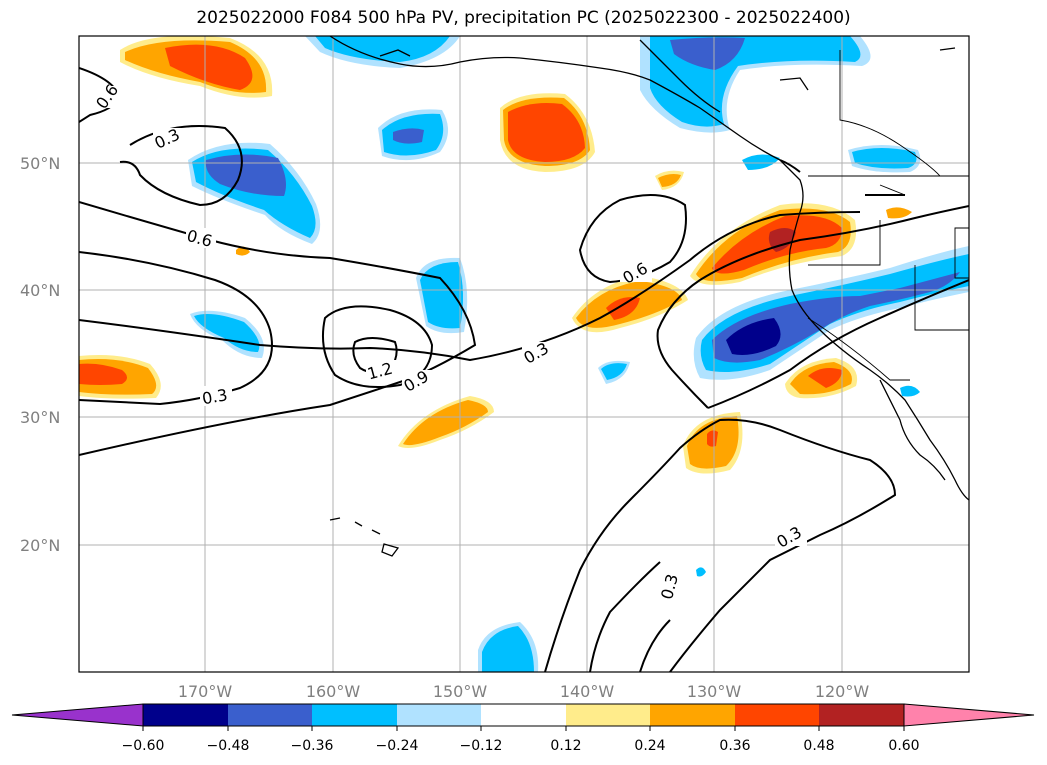 The height and width of the screenshot is (765, 1047). I want to click on colorbar-extend-low, so click(77, 715).